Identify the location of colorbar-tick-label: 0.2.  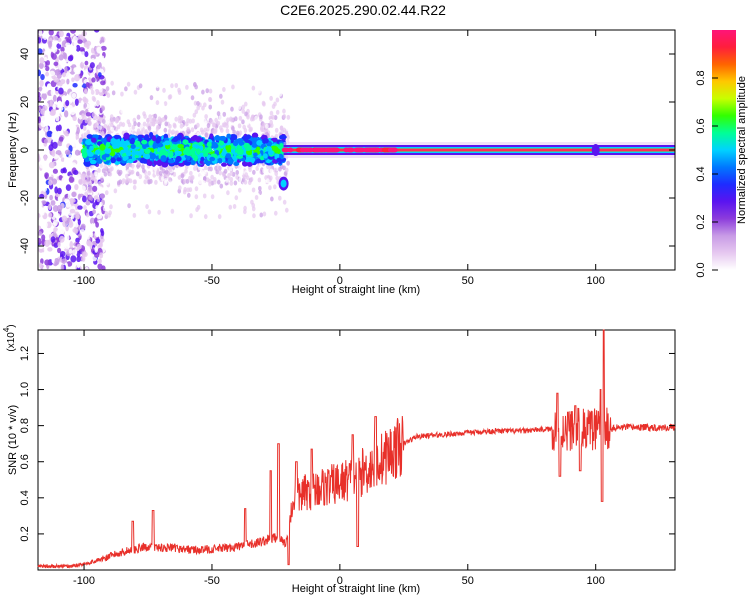
(701, 221).